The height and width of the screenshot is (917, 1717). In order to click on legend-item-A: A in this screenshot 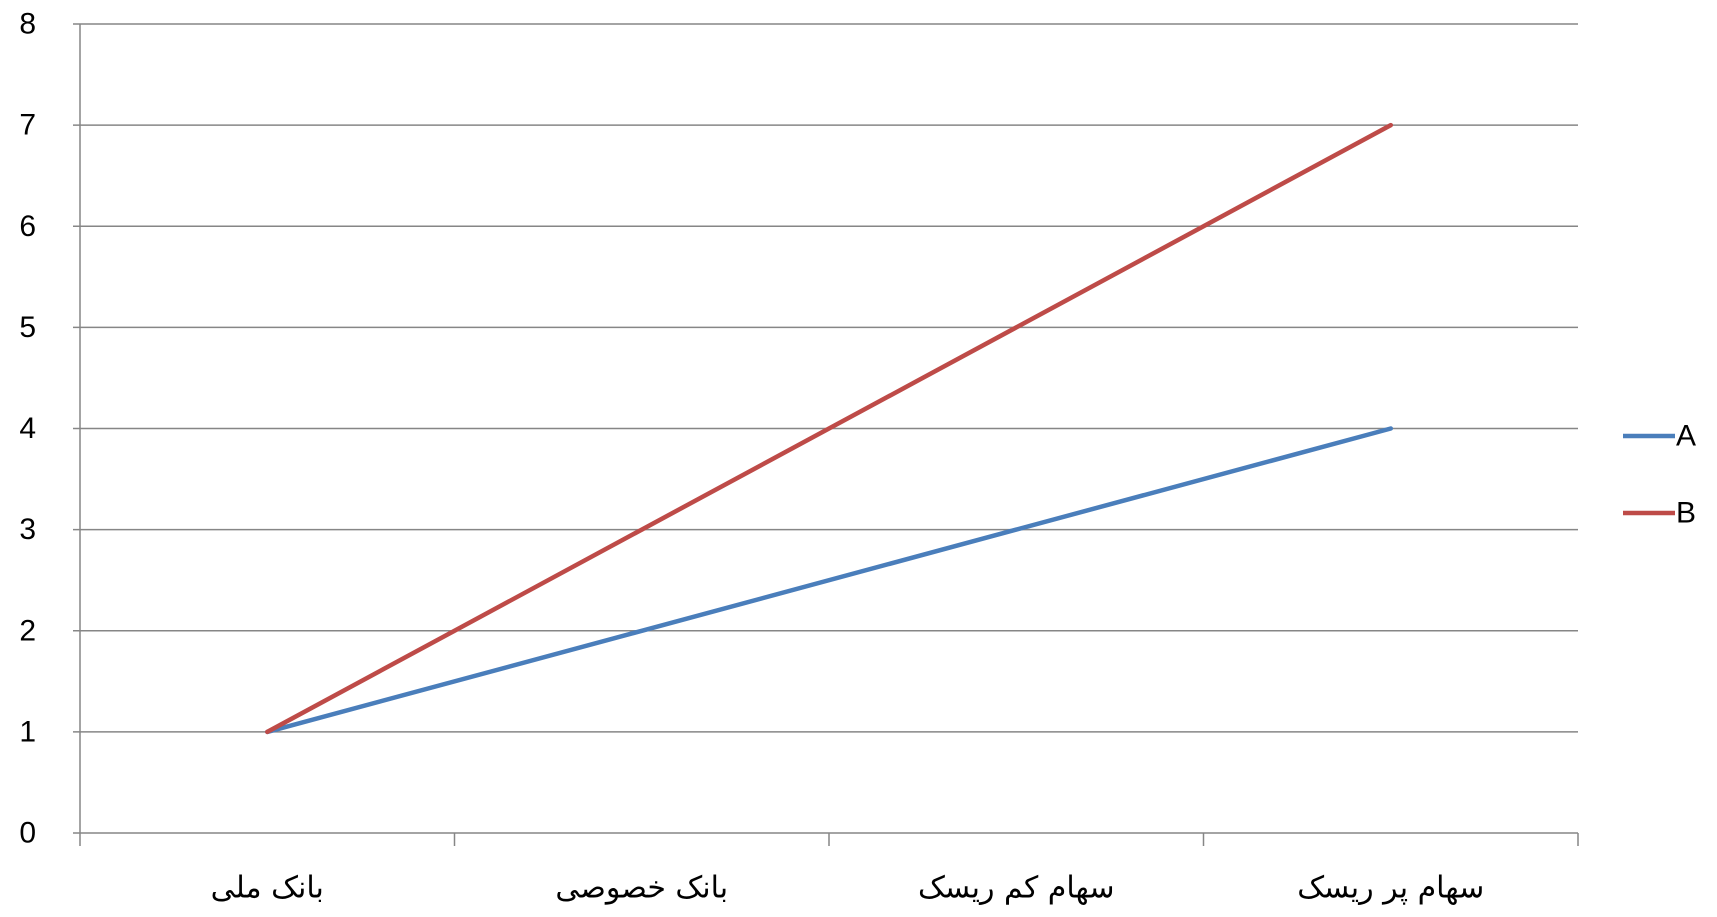, I will do `click(1659, 436)`.